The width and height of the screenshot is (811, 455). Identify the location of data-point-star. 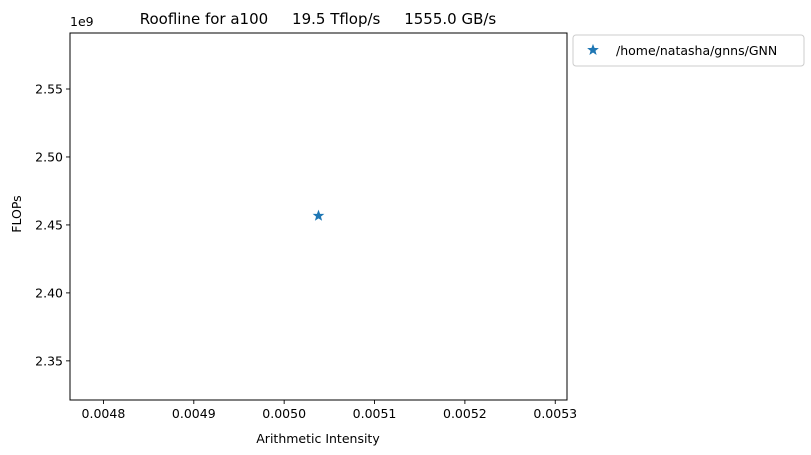
(318, 215).